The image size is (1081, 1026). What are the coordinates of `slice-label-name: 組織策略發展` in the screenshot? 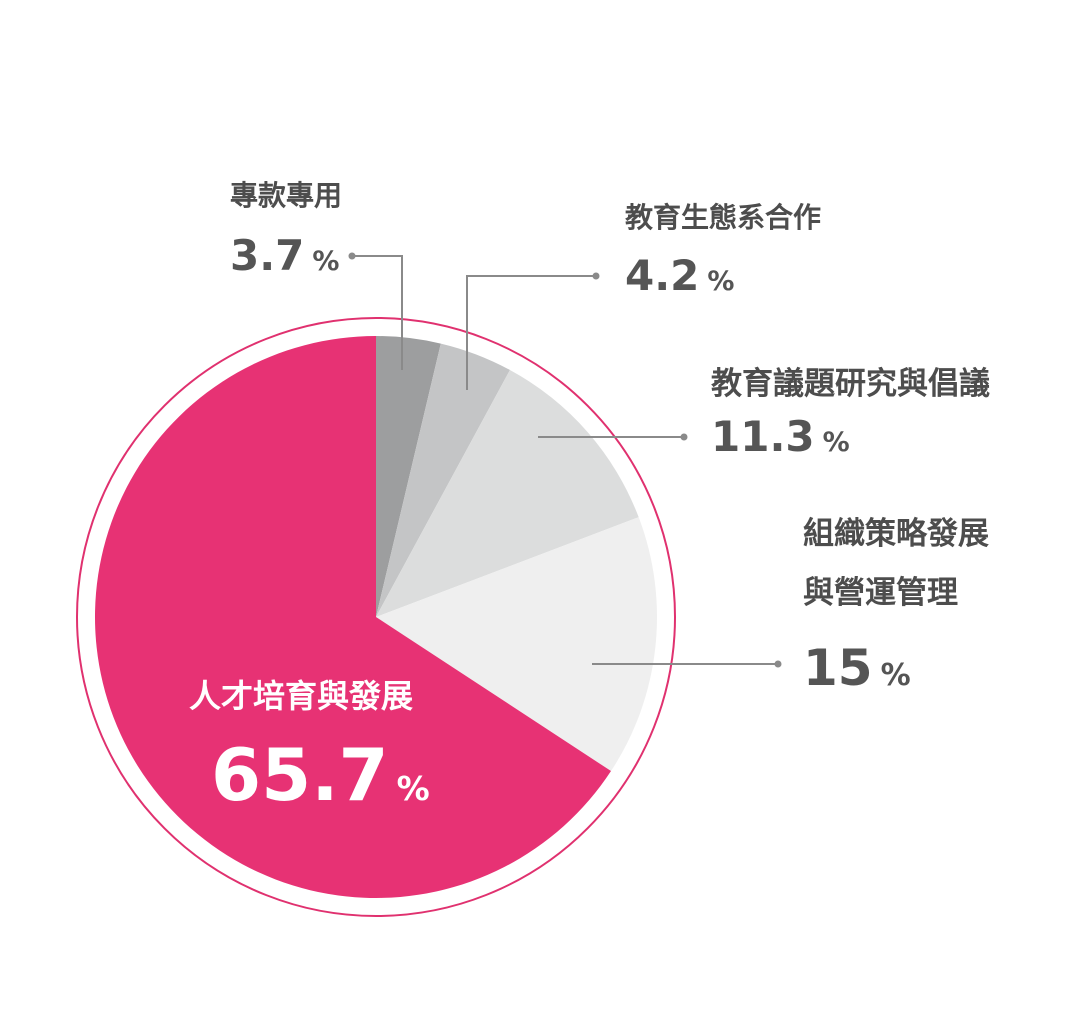 It's located at (896, 534).